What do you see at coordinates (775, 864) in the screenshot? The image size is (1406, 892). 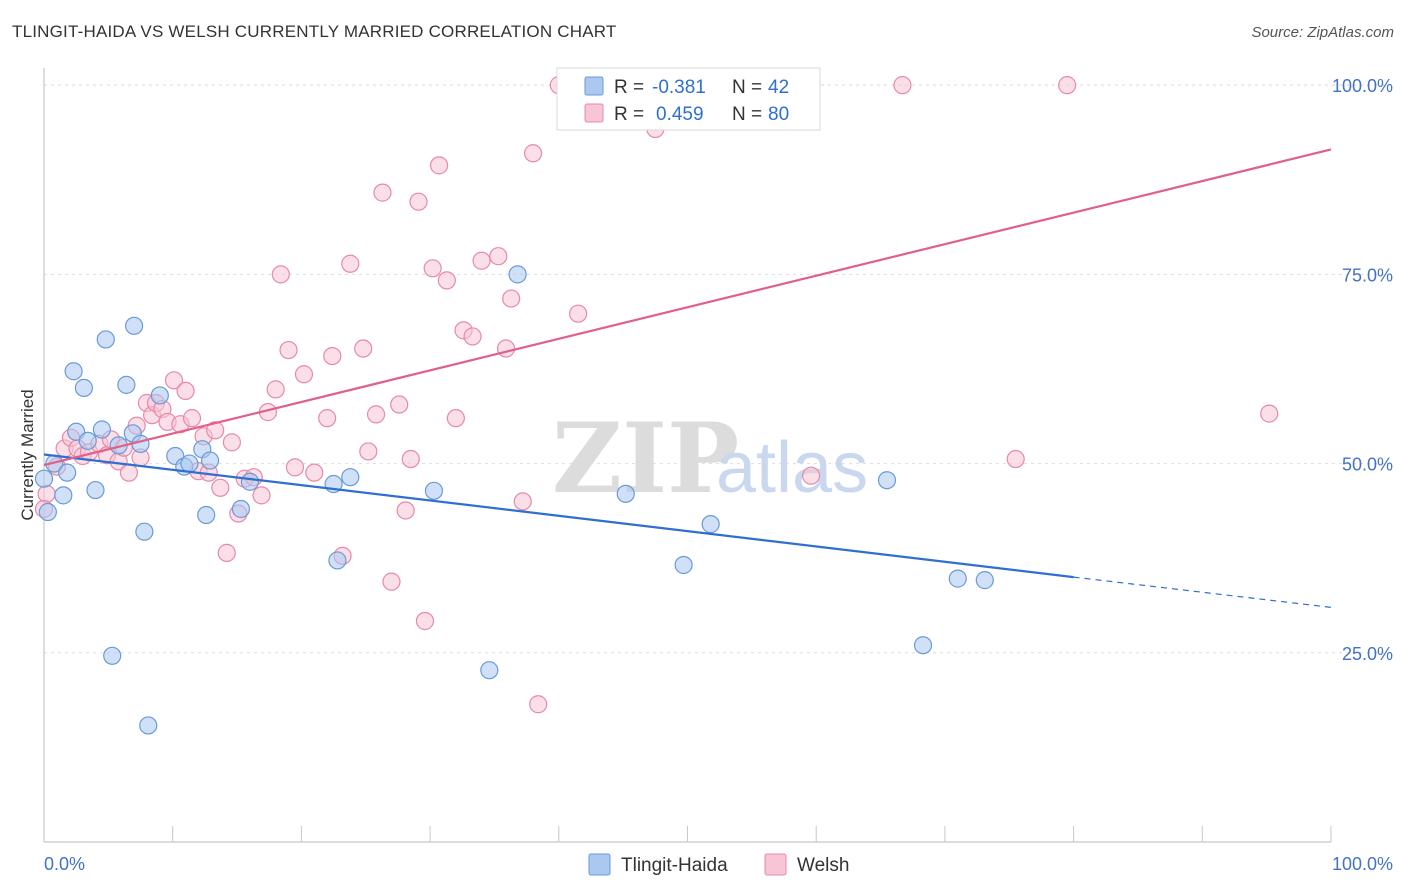 I see `legend-swatch-welsh` at bounding box center [775, 864].